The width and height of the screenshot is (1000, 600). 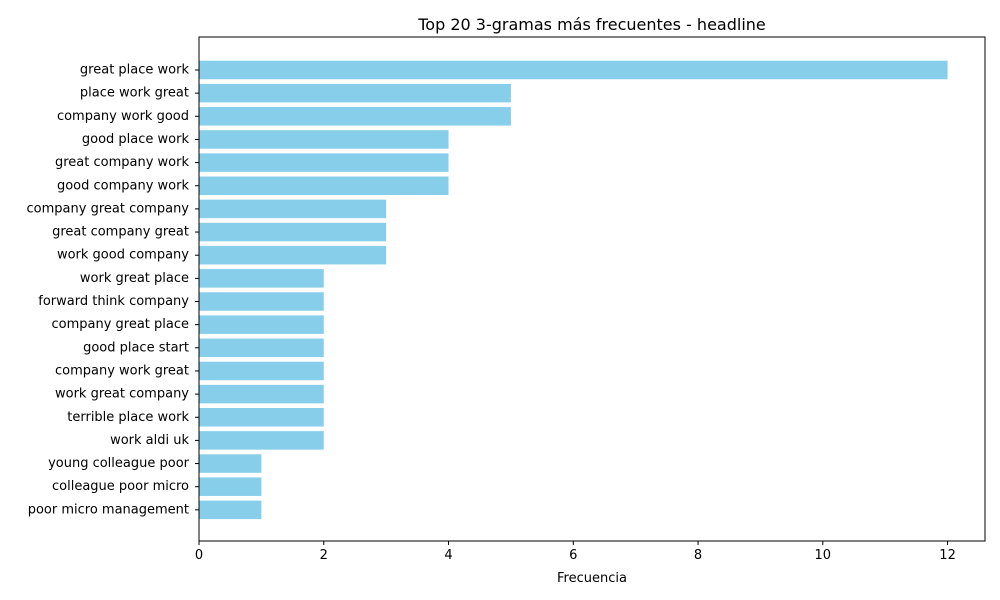 What do you see at coordinates (120, 232) in the screenshot?
I see `y-tick-label: great company great` at bounding box center [120, 232].